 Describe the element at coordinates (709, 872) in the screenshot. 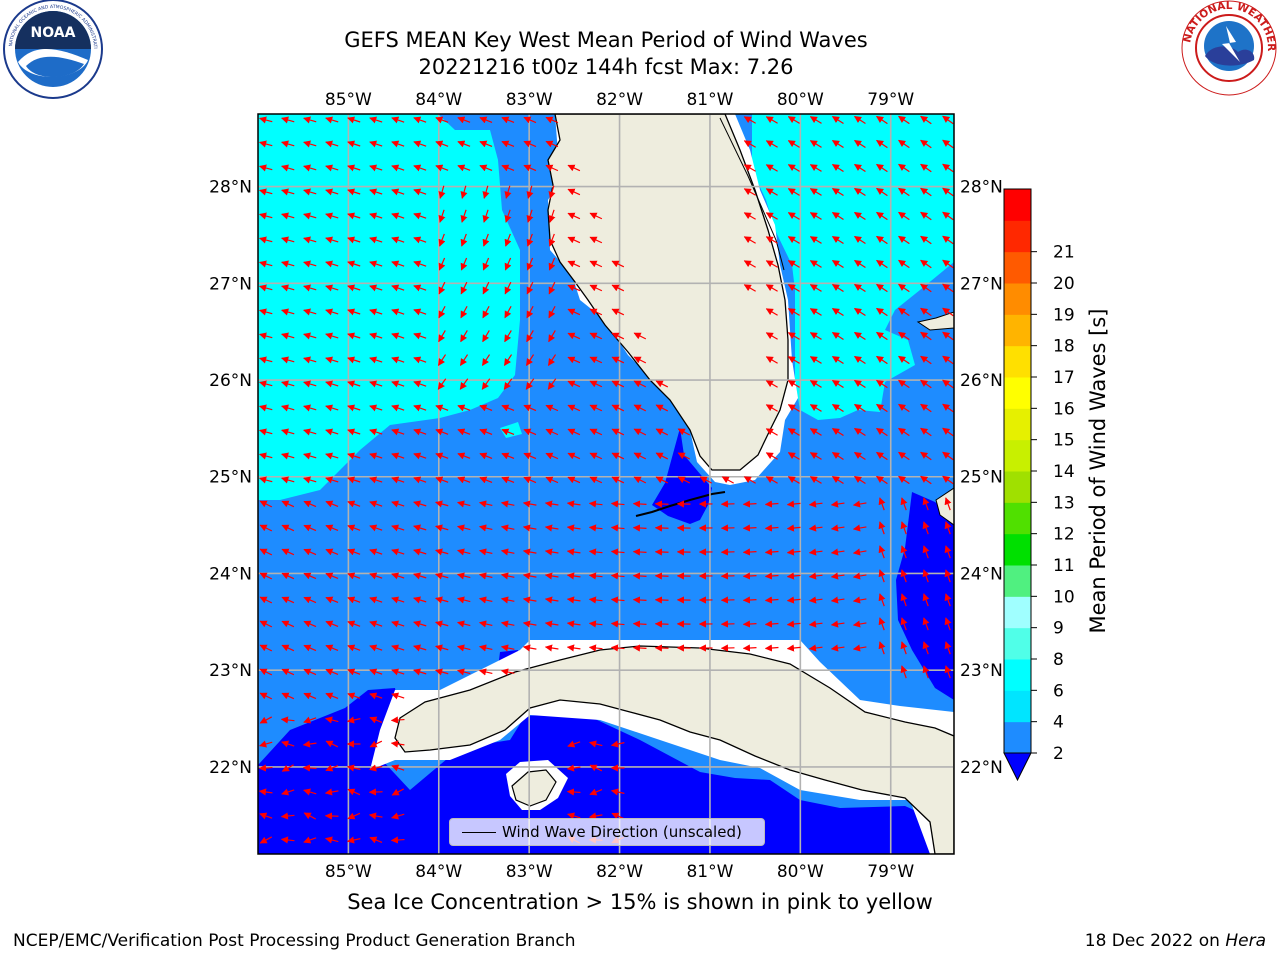

I see `lon-label-bottom-4: 81°W` at that location.